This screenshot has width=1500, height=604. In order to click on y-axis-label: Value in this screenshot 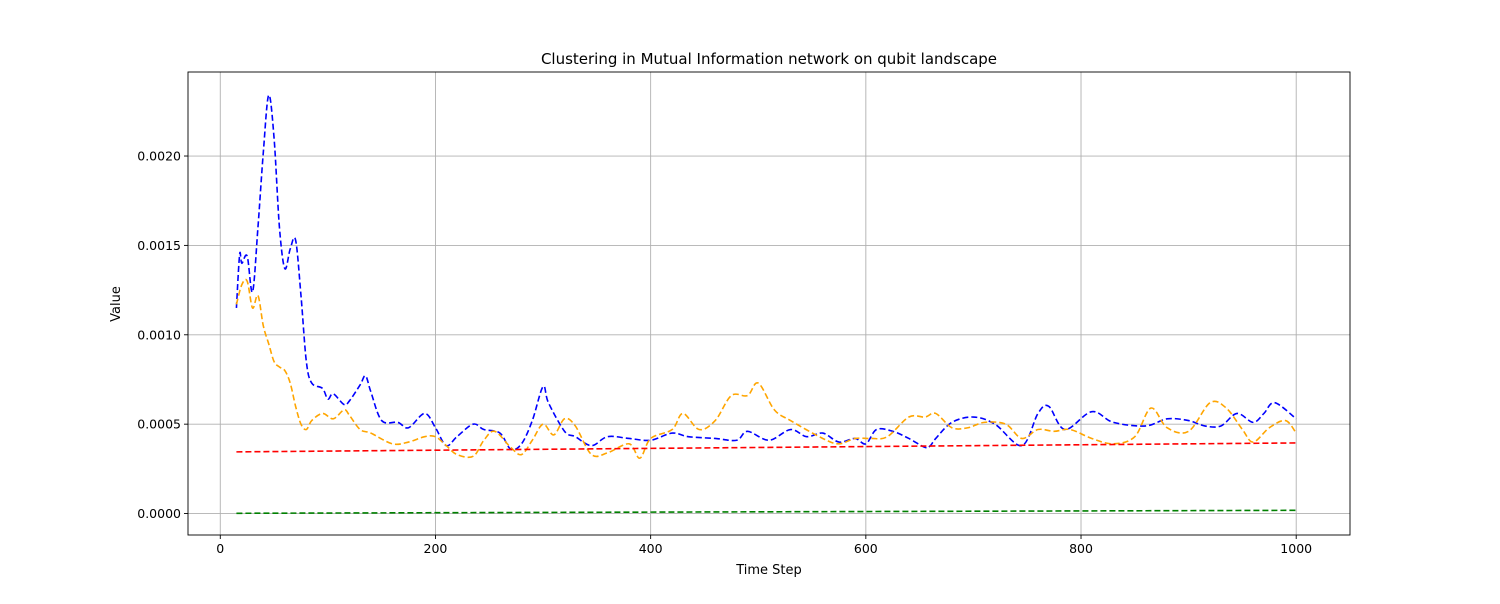, I will do `click(116, 304)`.